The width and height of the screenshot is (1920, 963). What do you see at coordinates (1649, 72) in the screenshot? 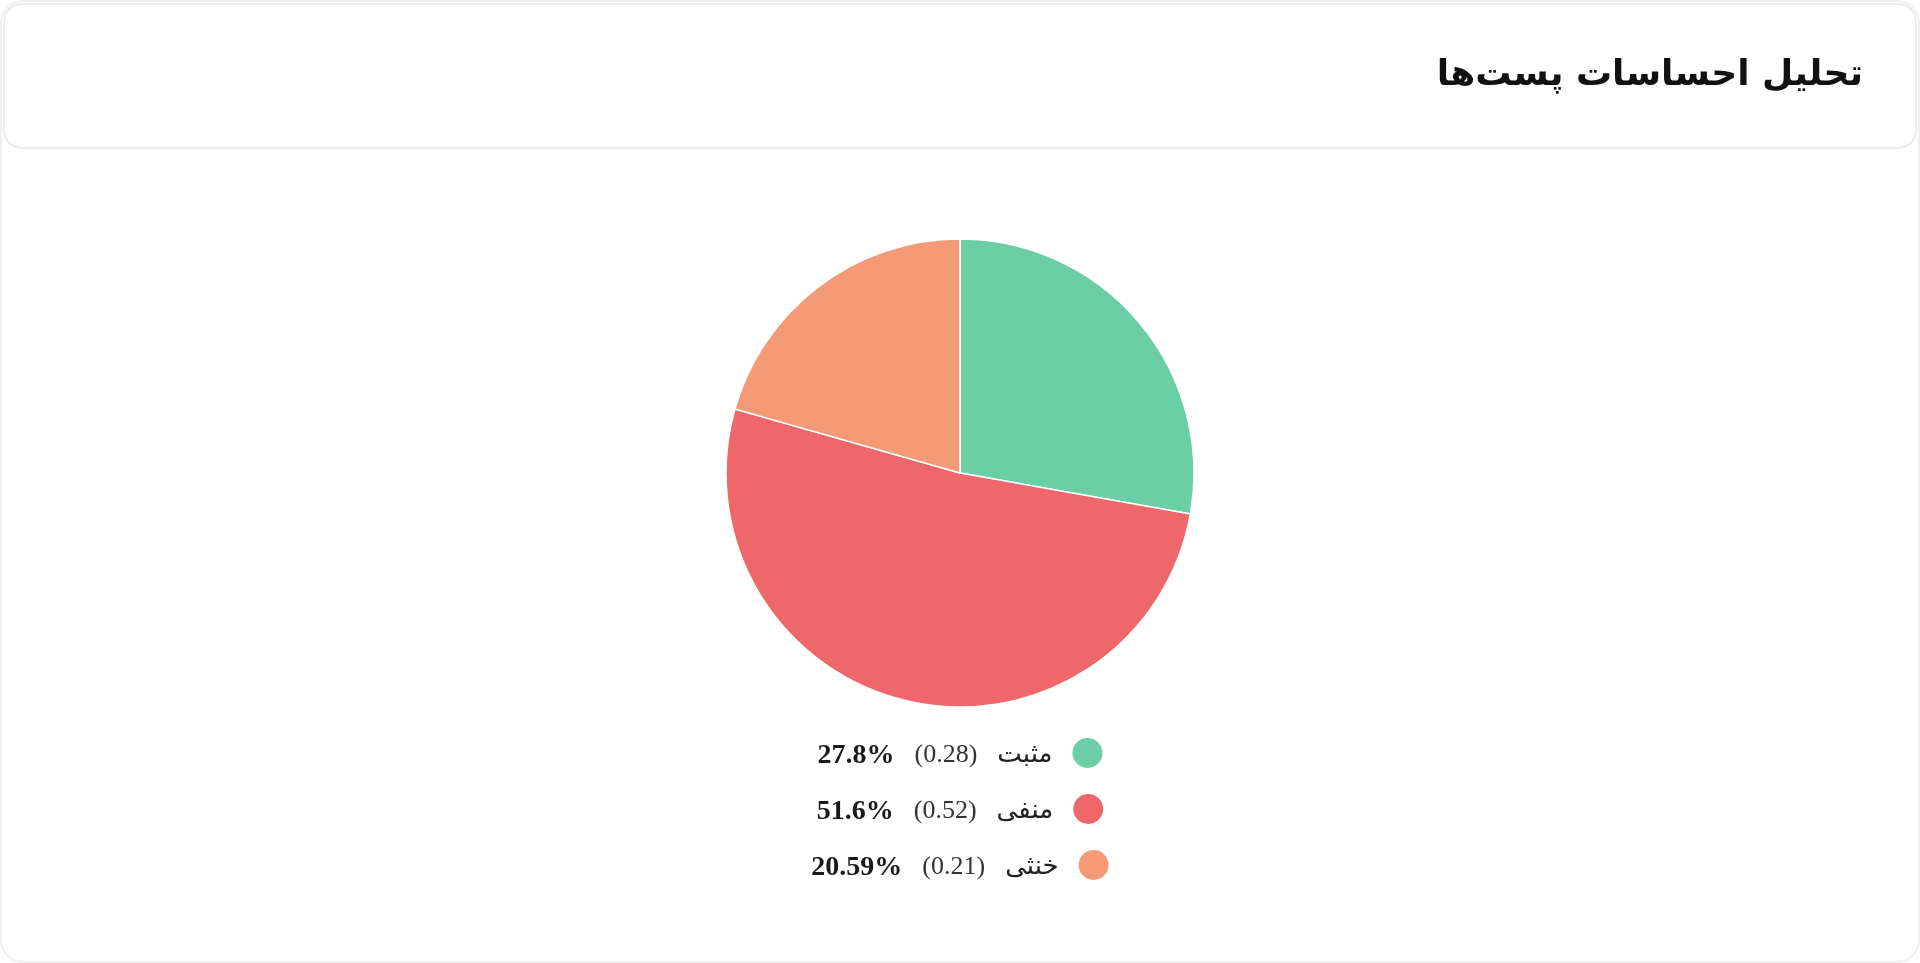
I see `text: تحلیل احساسات پست‌ها` at bounding box center [1649, 72].